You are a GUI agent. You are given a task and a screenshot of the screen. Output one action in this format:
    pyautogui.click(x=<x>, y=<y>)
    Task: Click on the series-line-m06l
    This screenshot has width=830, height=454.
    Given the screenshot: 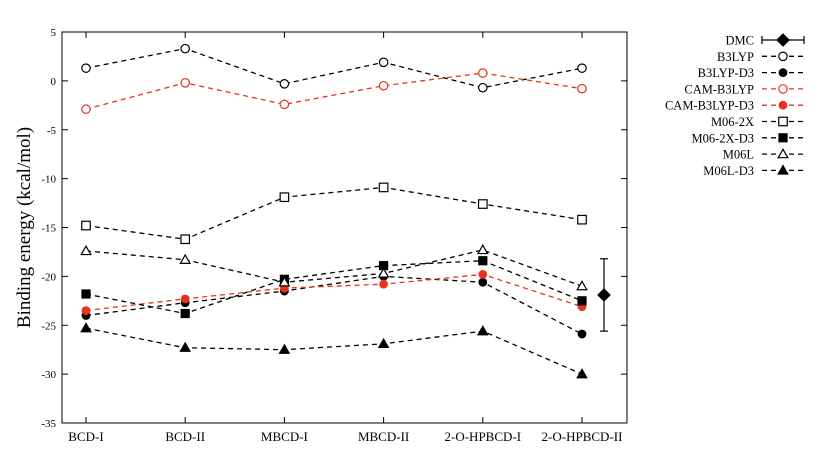 What is the action you would take?
    pyautogui.click(x=334, y=268)
    